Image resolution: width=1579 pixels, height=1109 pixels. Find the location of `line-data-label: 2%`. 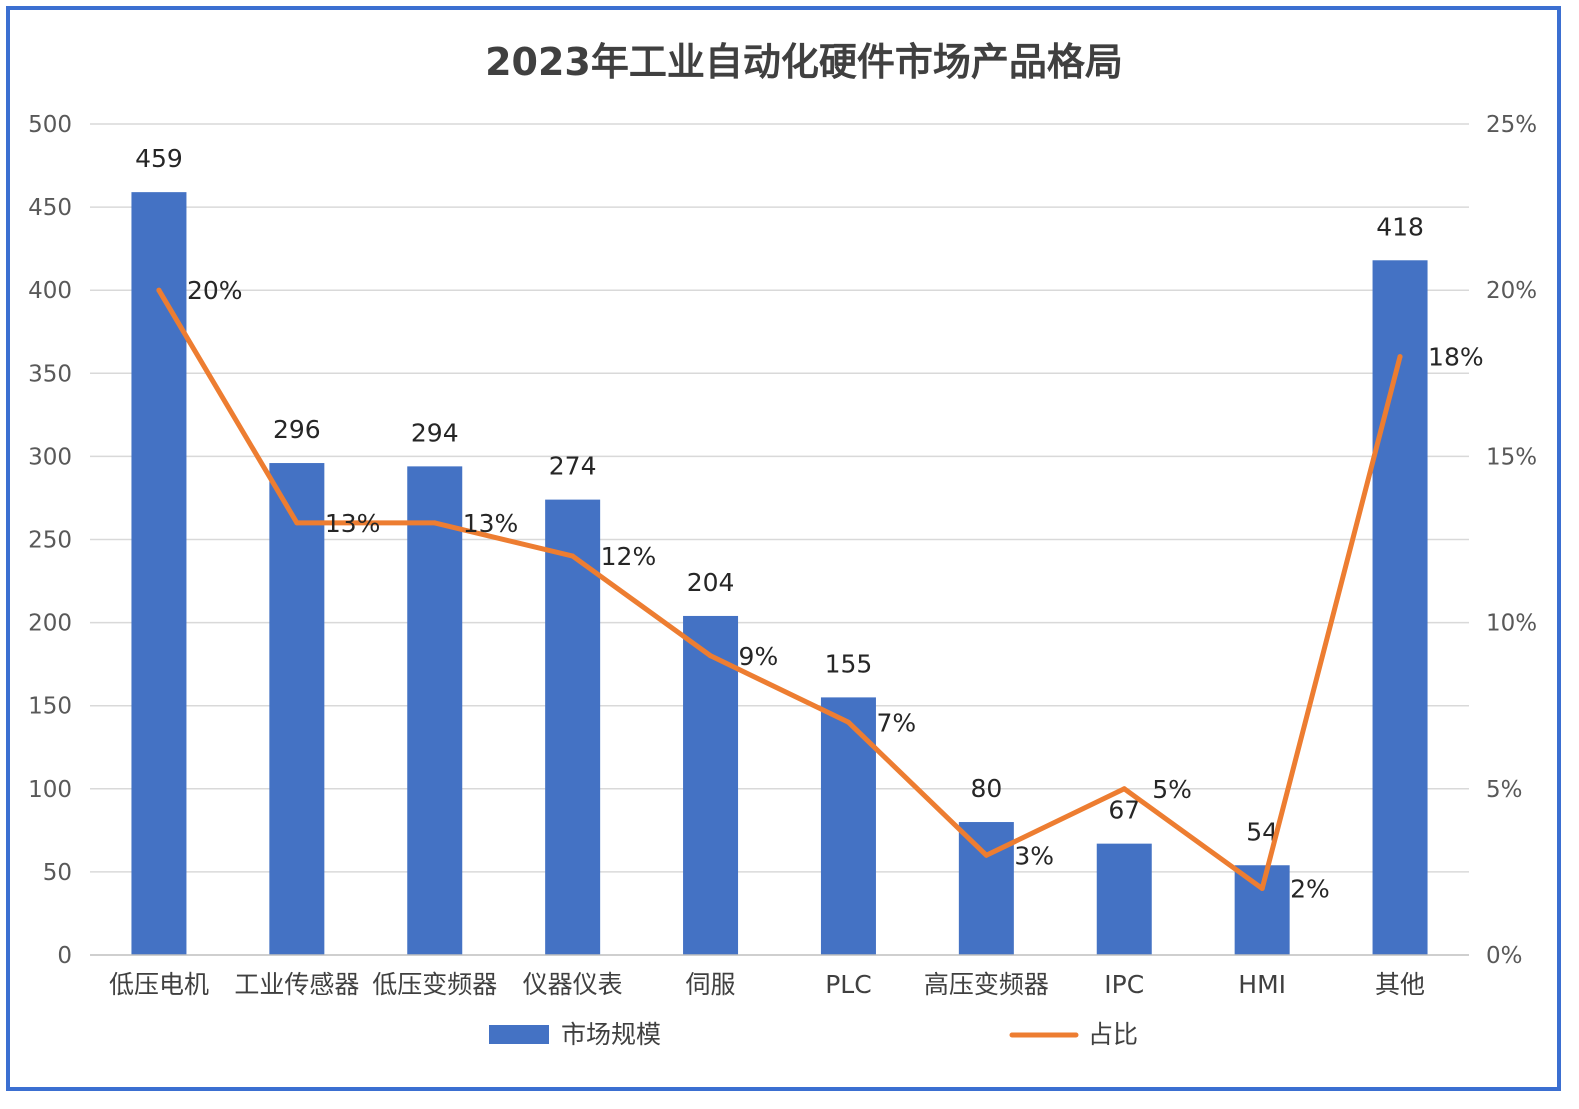

line-data-label: 2% is located at coordinates (1310, 889).